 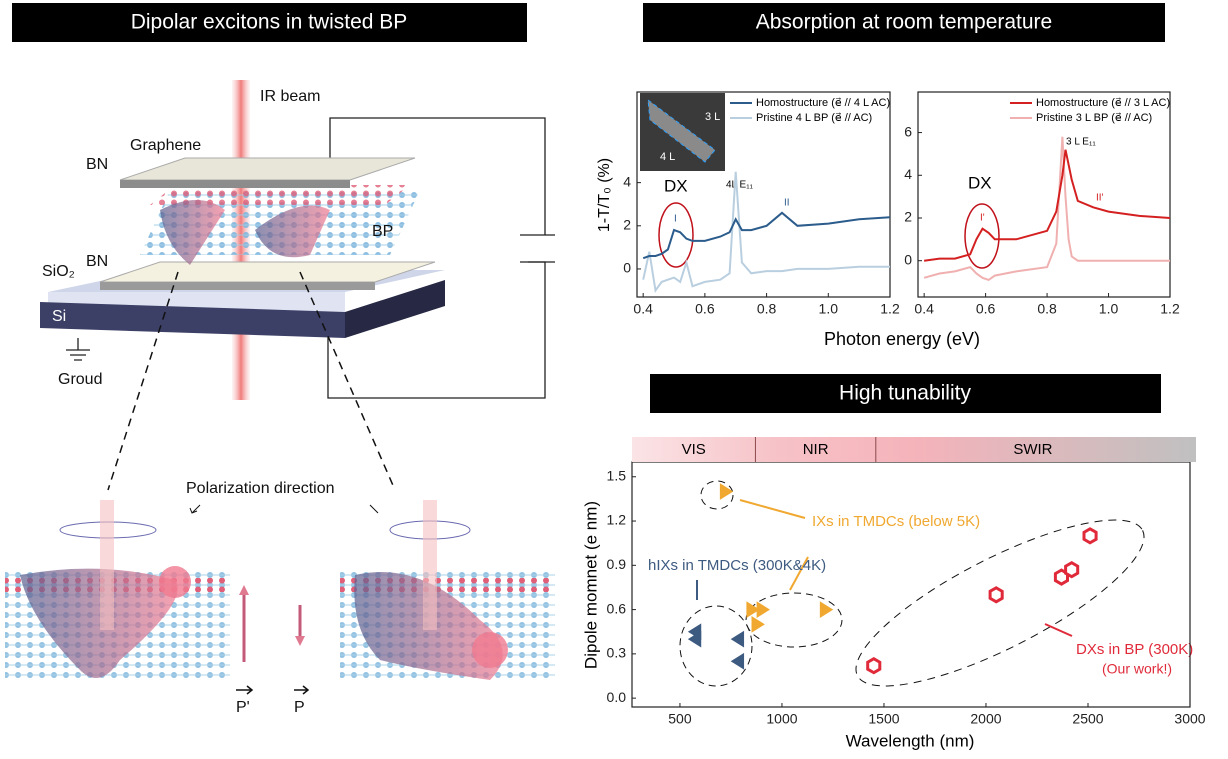 I want to click on bn-bottom-edge, so click(x=237, y=286).